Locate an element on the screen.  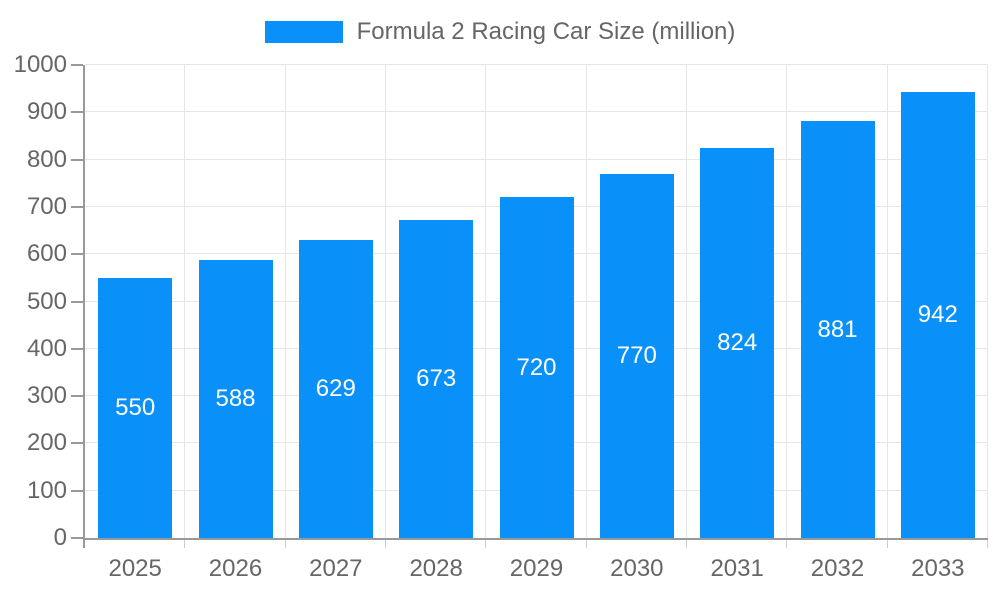
bar-value-label: 770 is located at coordinates (636, 355).